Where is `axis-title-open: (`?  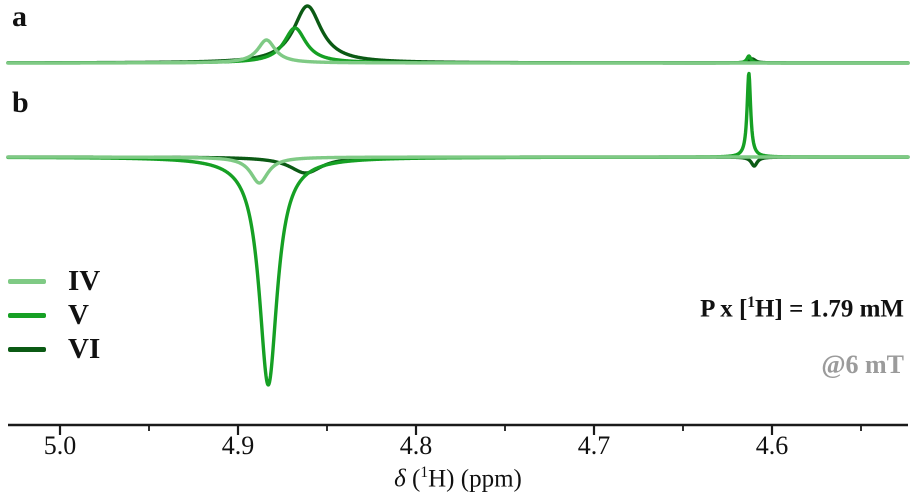
axis-title-open: ( is located at coordinates (413, 479).